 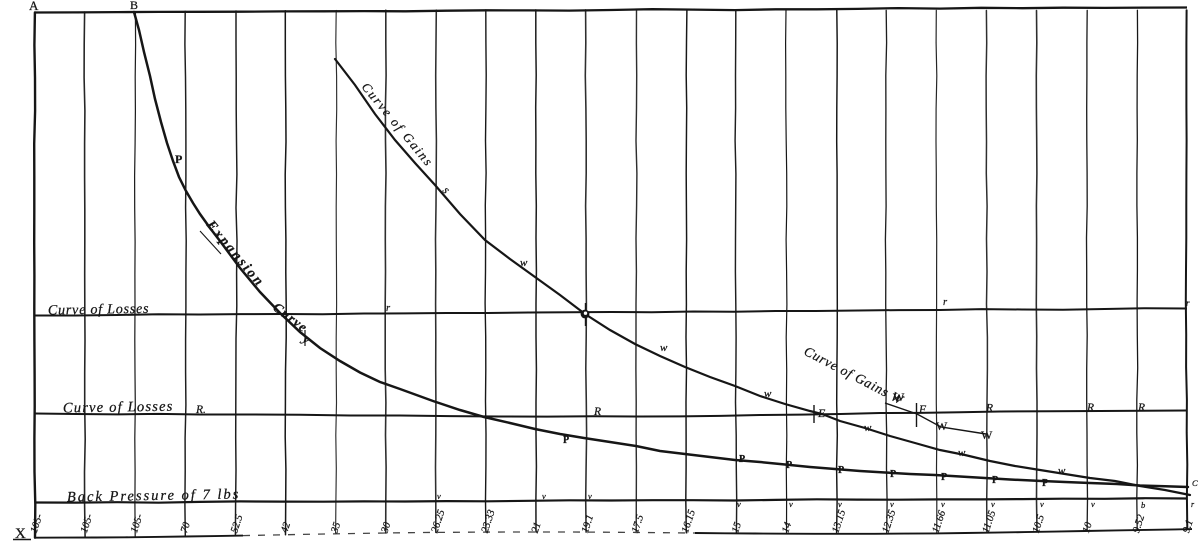 What do you see at coordinates (537, 527) in the screenshot?
I see `svg-text: 21` at bounding box center [537, 527].